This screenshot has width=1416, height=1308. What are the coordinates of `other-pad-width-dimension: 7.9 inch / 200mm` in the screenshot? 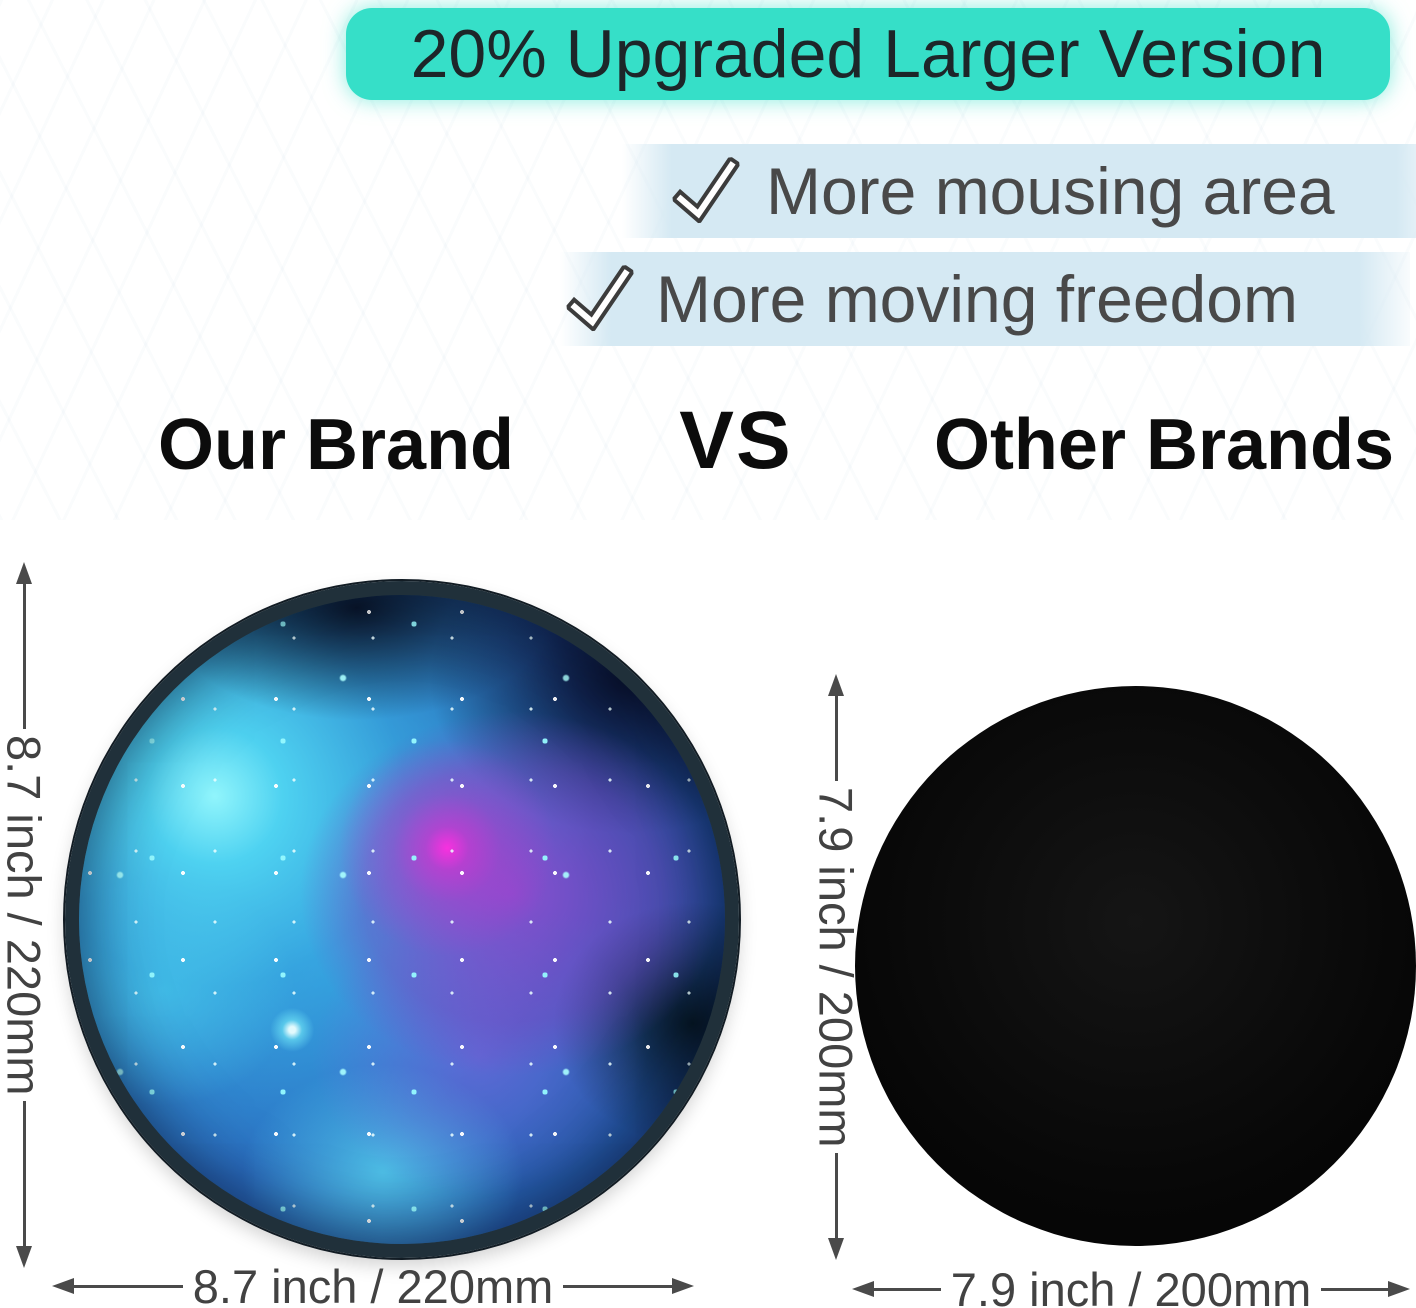 It's located at (1131, 1285).